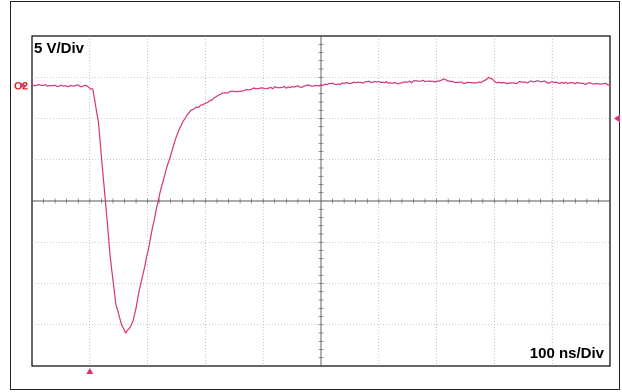  What do you see at coordinates (567, 353) in the screenshot?
I see `horizontal-scale-label: 100 ns/Div` at bounding box center [567, 353].